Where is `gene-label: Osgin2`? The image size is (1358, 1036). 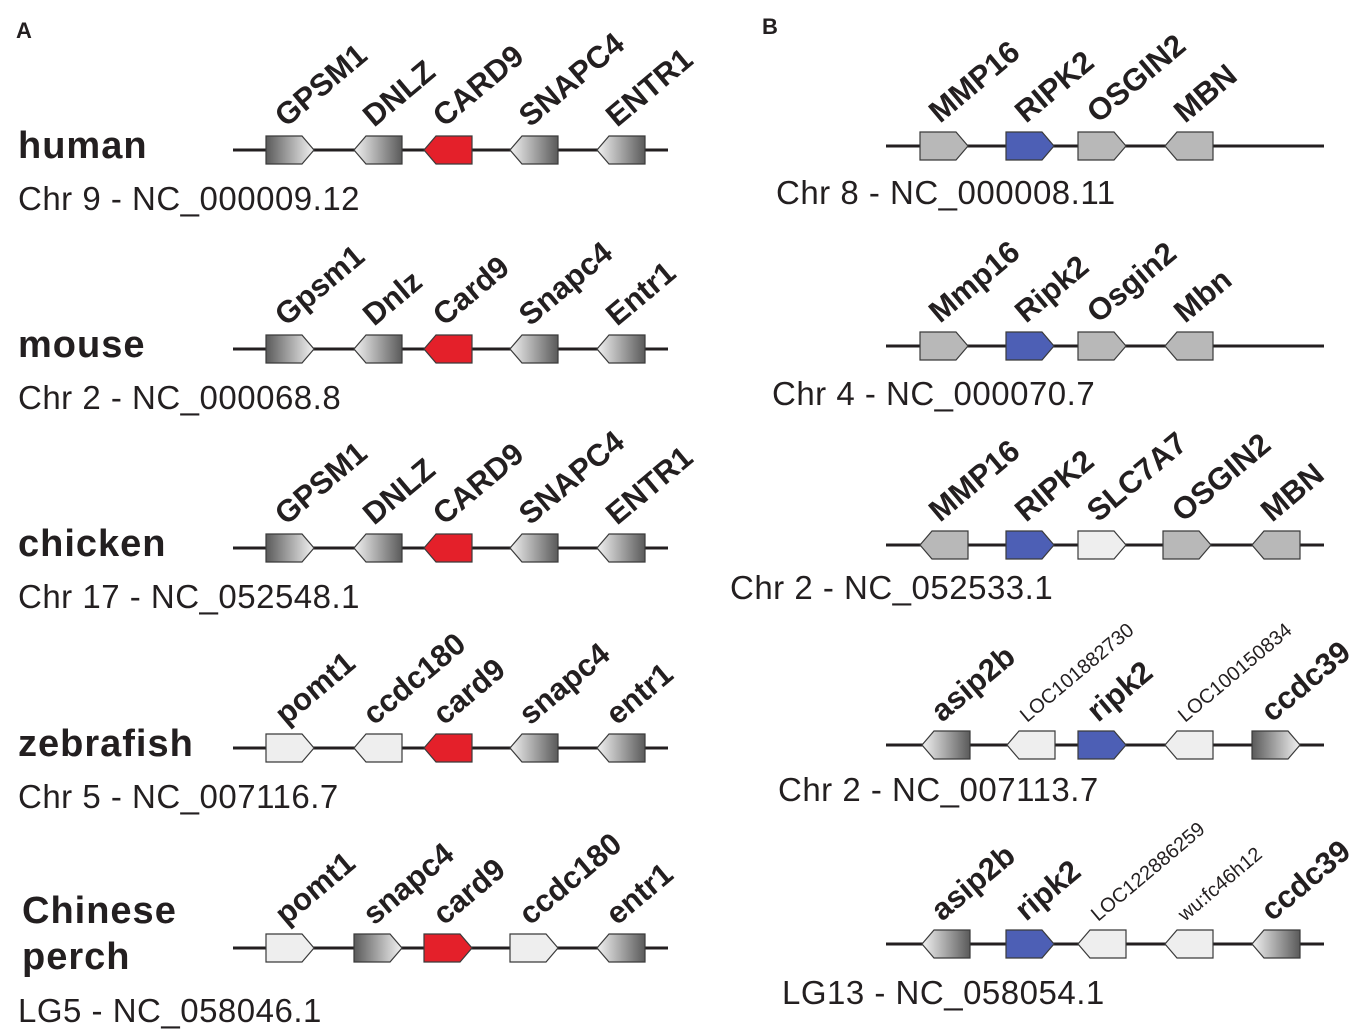 gene-label: Osgin2 is located at coordinates (1131, 282).